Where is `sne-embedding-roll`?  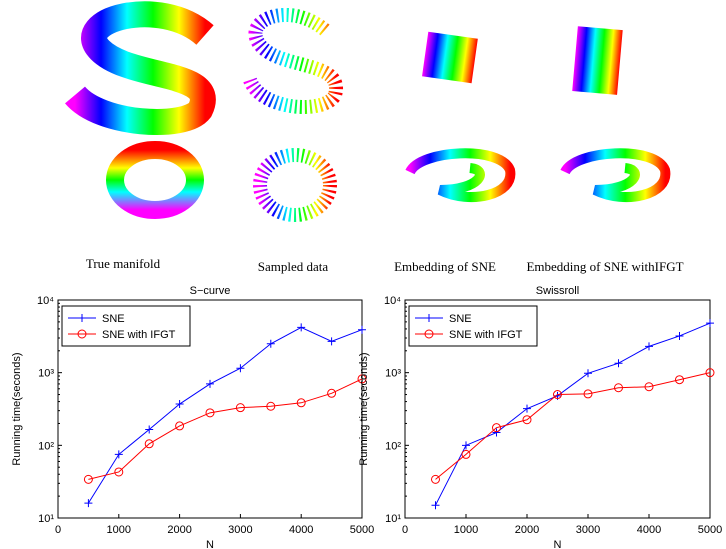
sne-embedding-roll is located at coordinates (460, 175).